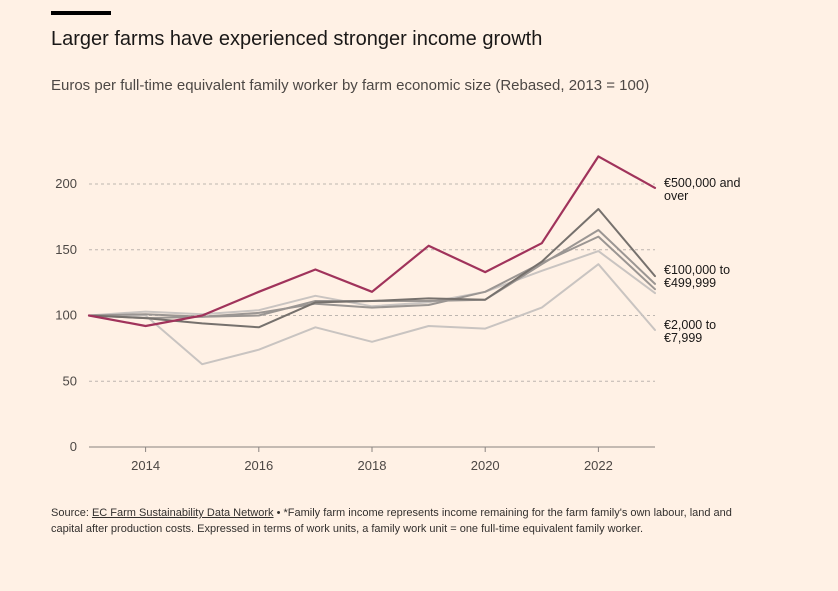 This screenshot has height=591, width=838. I want to click on y-tick-label: 100, so click(66, 315).